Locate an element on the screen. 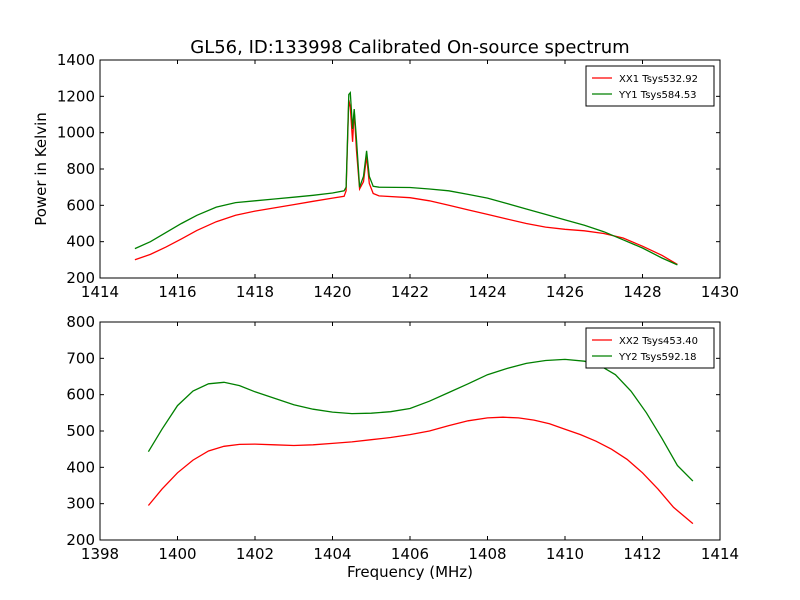 The height and width of the screenshot is (600, 800). x-tick-label: 1404 is located at coordinates (332, 554).